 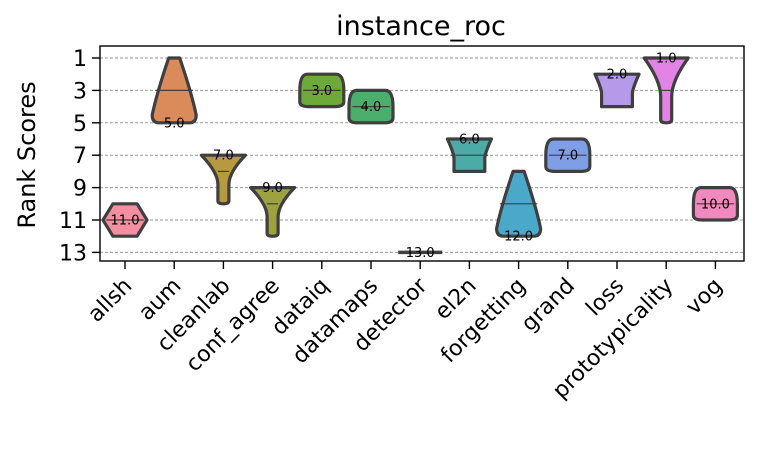 I want to click on data-label-vog: 10.0, so click(x=715, y=204).